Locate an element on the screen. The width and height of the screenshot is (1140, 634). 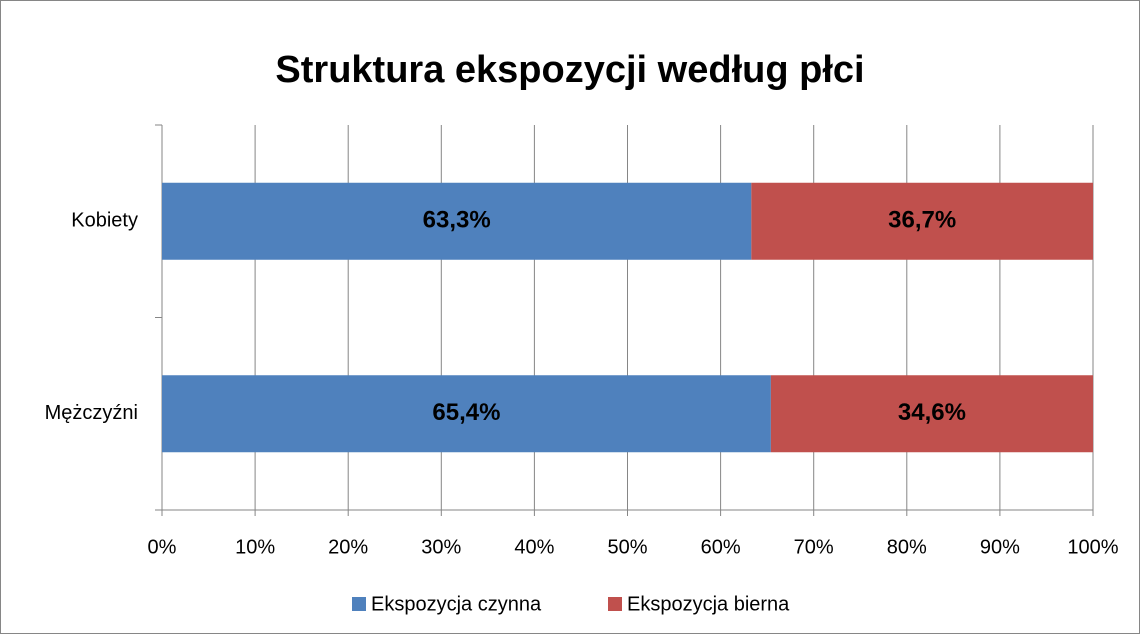
x-tick-label: 80% is located at coordinates (907, 547).